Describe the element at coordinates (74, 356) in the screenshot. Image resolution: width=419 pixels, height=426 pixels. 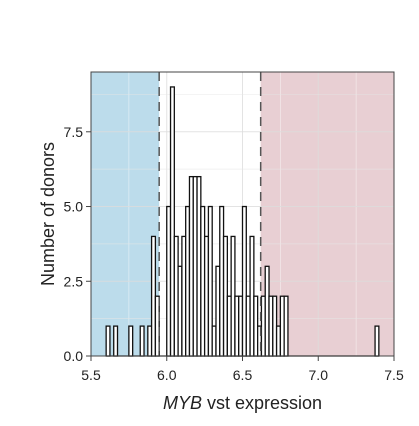
I see `y-tick-label: 0.0` at that location.